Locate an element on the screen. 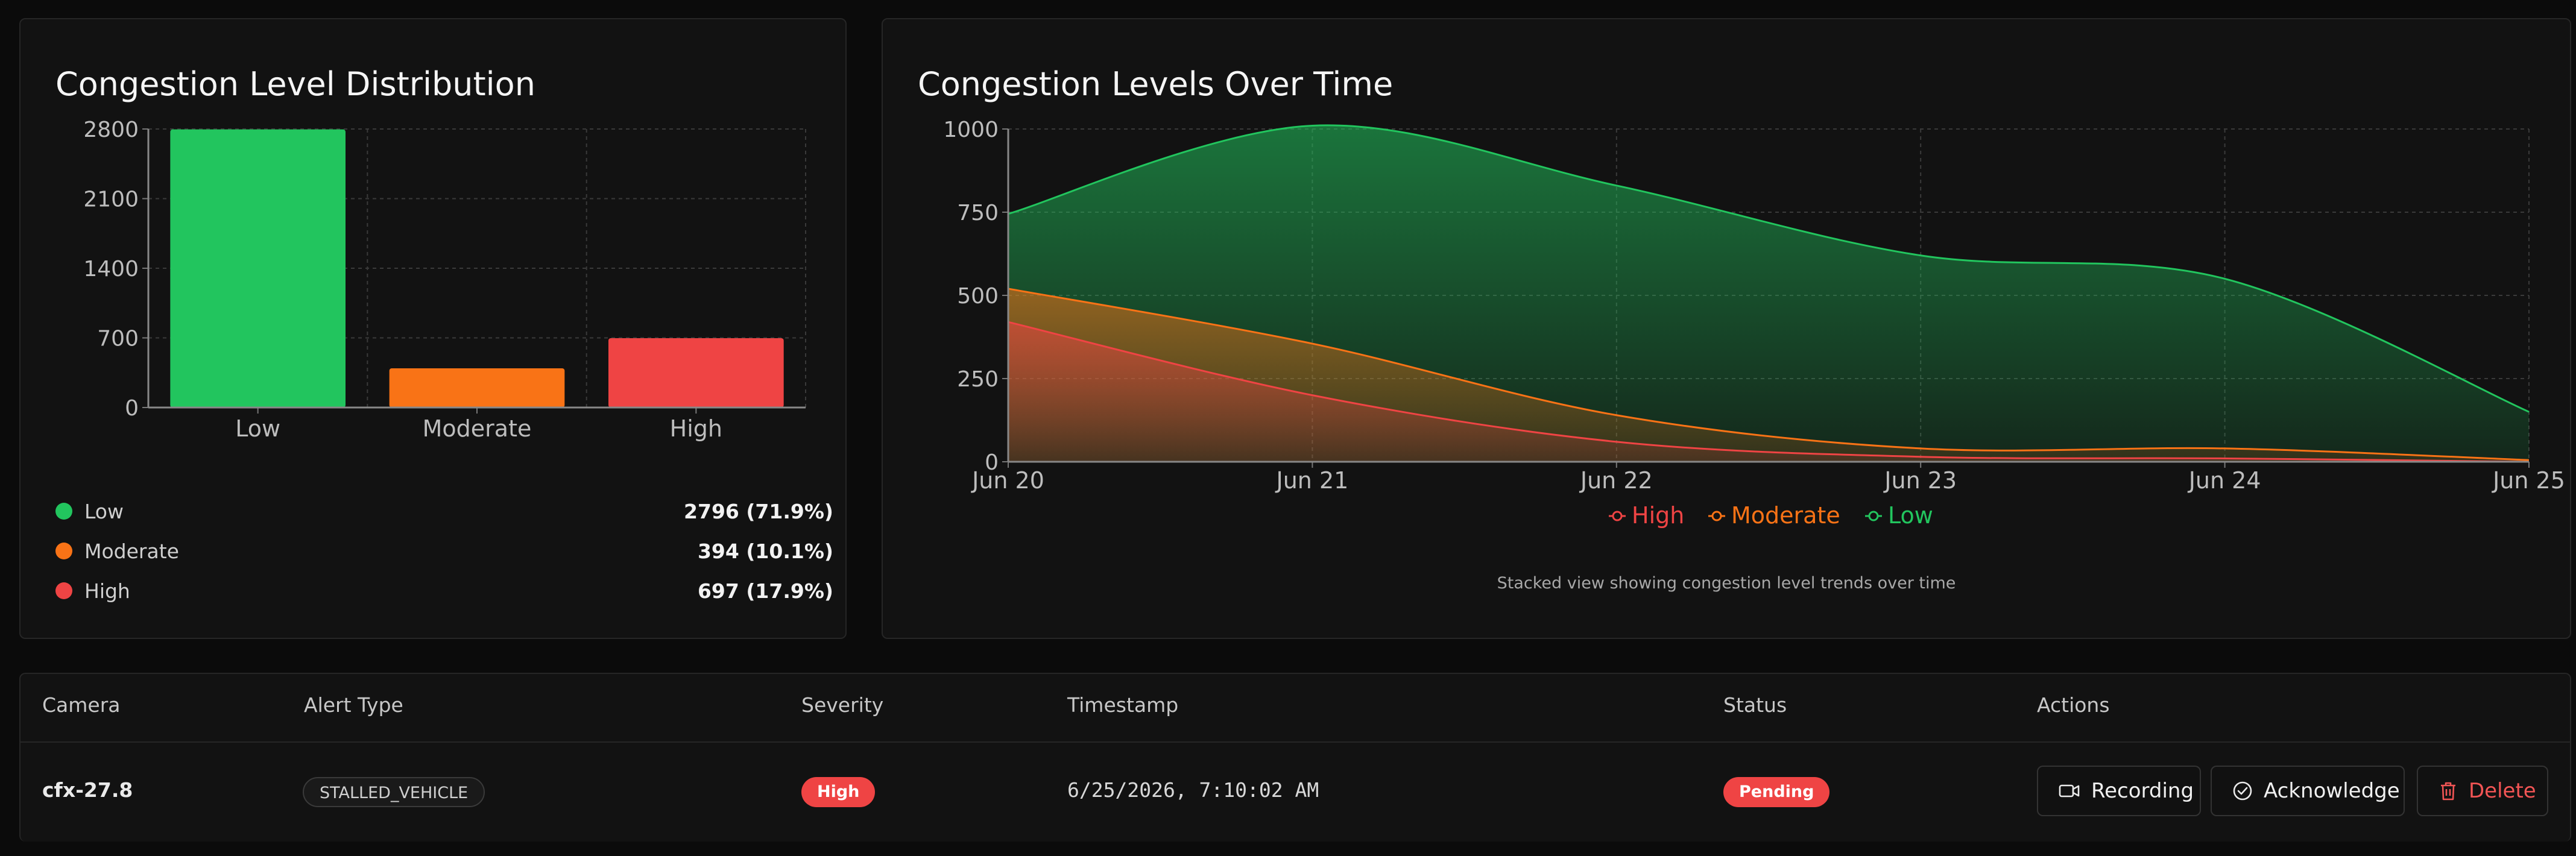  legend-dot-low is located at coordinates (63, 511).